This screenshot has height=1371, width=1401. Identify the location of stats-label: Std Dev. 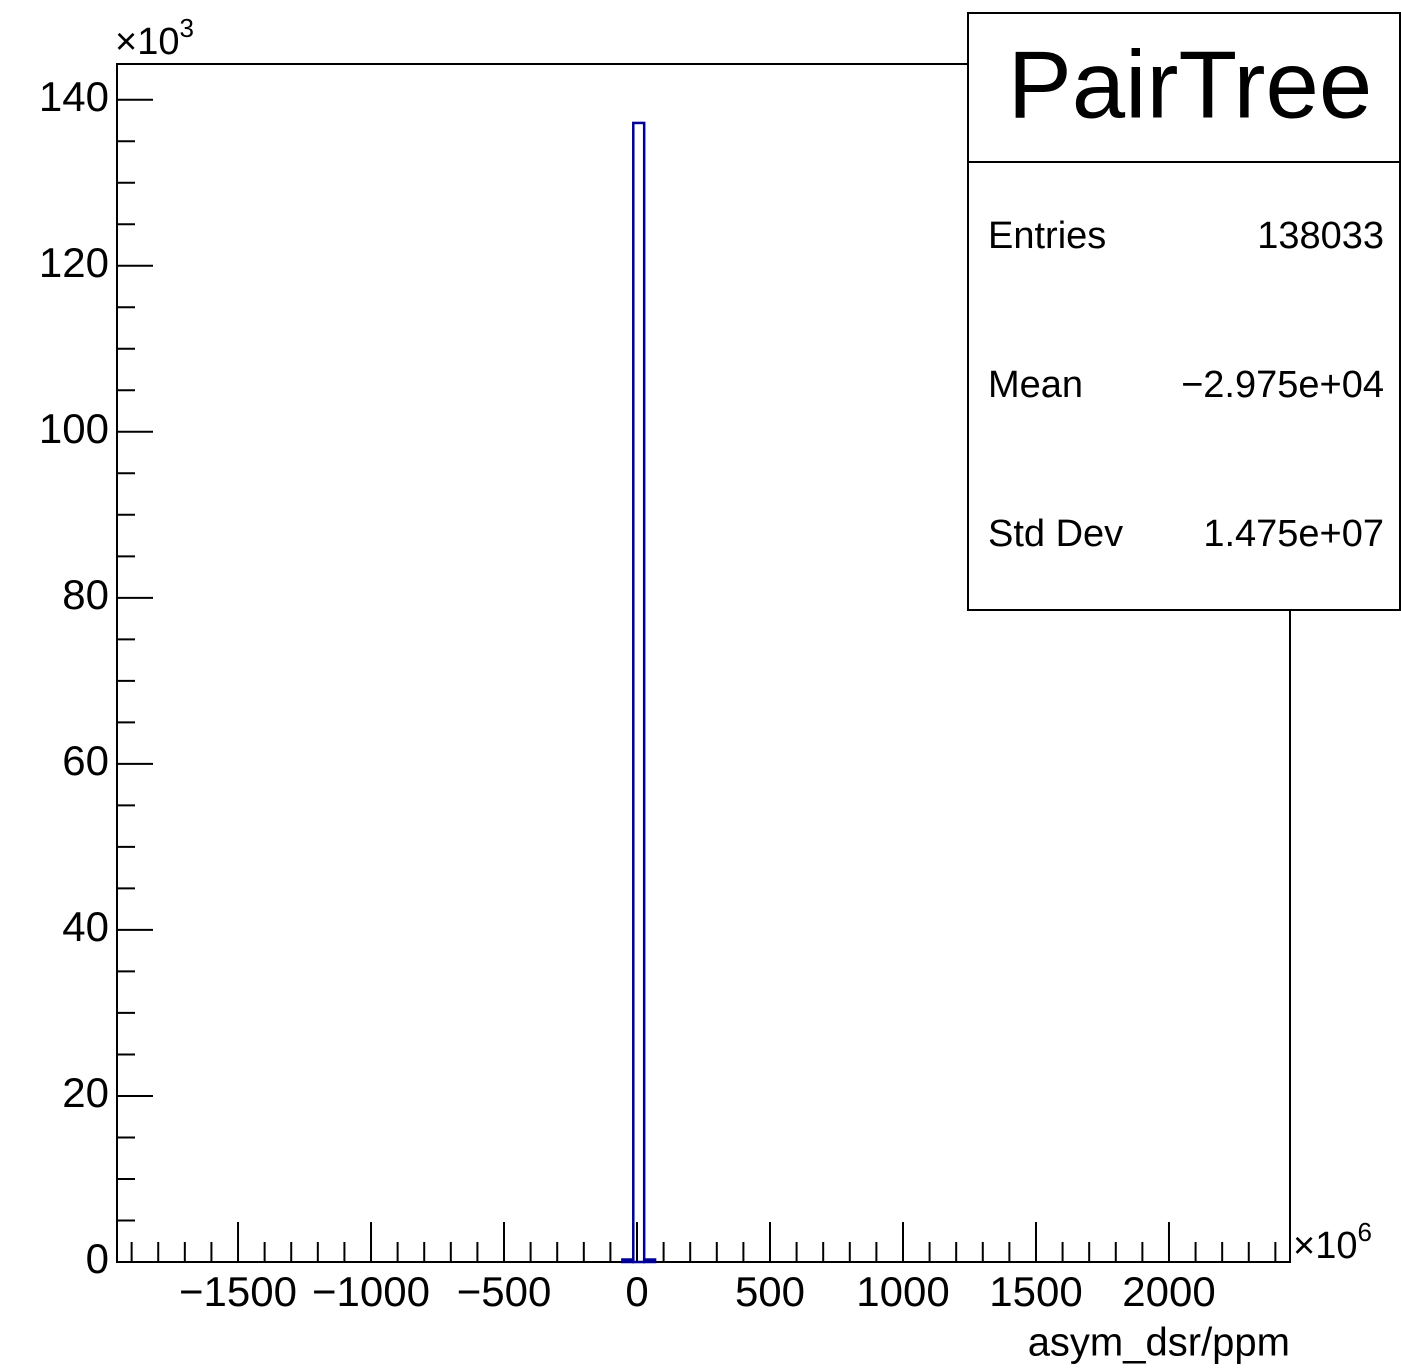
(1055, 534).